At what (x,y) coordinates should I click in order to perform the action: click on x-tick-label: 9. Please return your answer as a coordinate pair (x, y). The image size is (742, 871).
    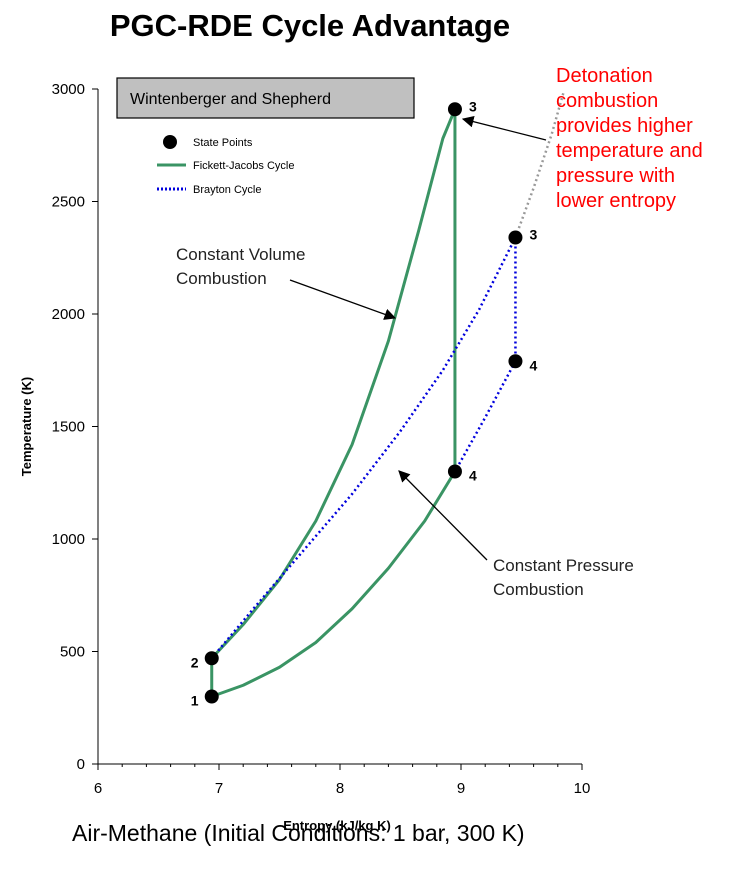
    Looking at the image, I should click on (461, 788).